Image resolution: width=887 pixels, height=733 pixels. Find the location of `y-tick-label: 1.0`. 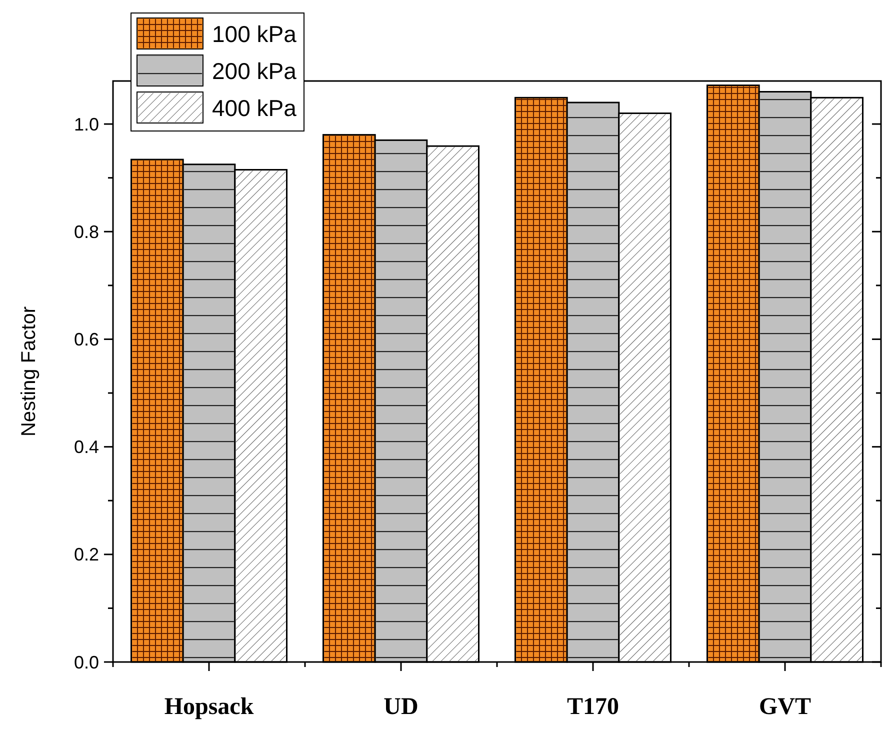

y-tick-label: 1.0 is located at coordinates (86, 124).